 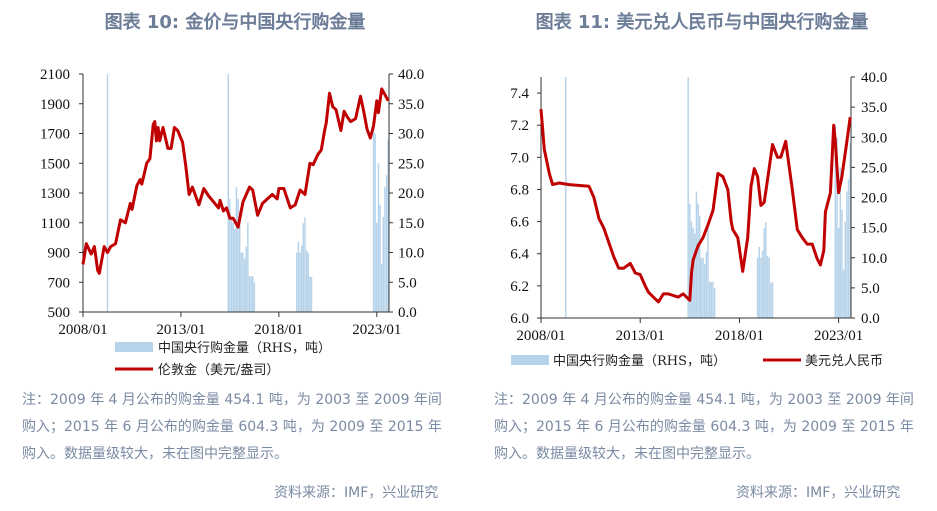 What do you see at coordinates (519, 255) in the screenshot?
I see `left-tick-label: 6.4` at bounding box center [519, 255].